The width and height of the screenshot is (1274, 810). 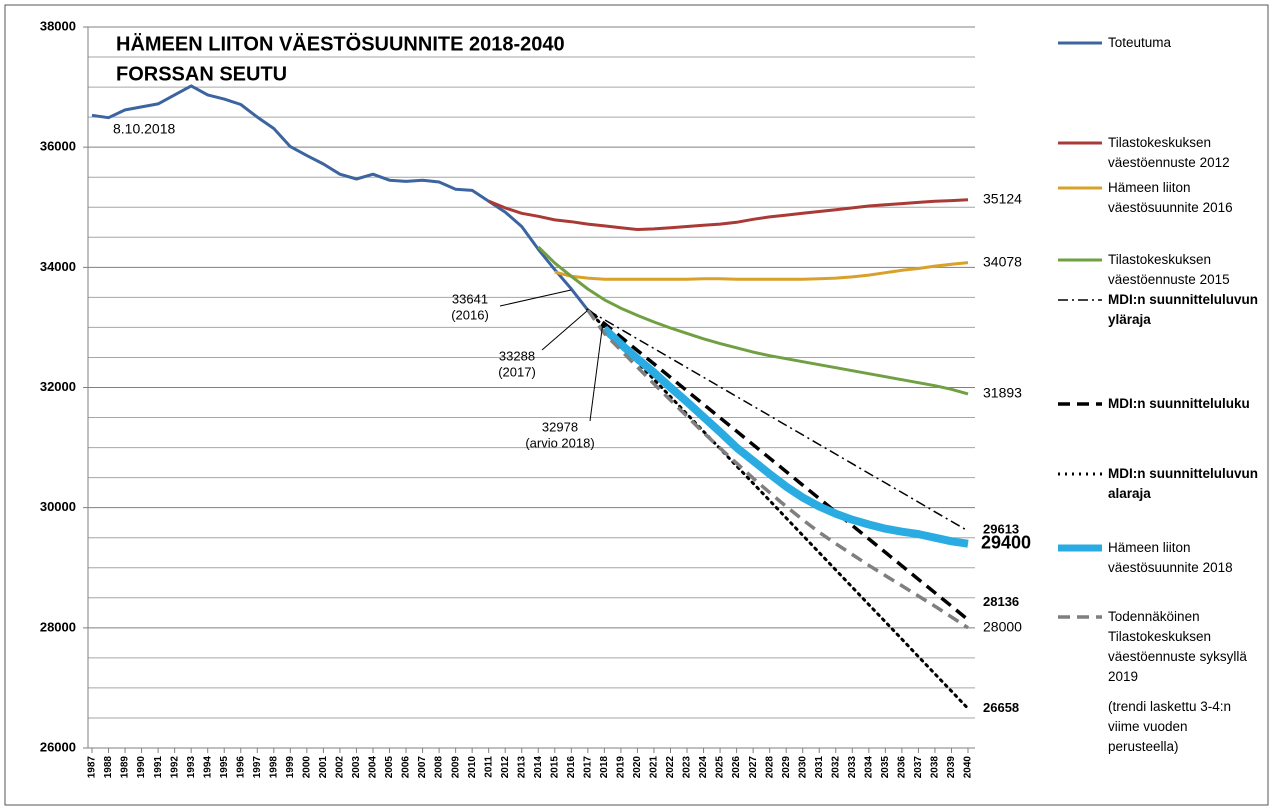 What do you see at coordinates (802, 767) in the screenshot?
I see `x-tick-label: 2030` at bounding box center [802, 767].